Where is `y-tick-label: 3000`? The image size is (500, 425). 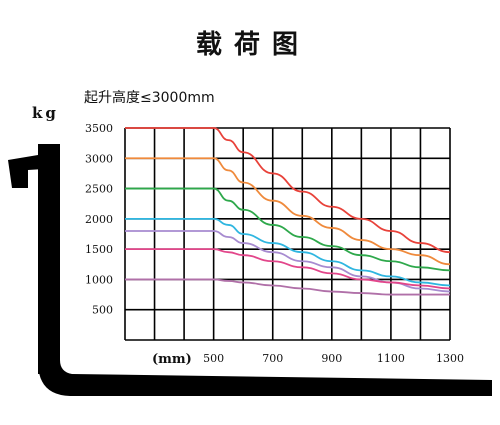 y-tick-label: 3000 is located at coordinates (99, 158).